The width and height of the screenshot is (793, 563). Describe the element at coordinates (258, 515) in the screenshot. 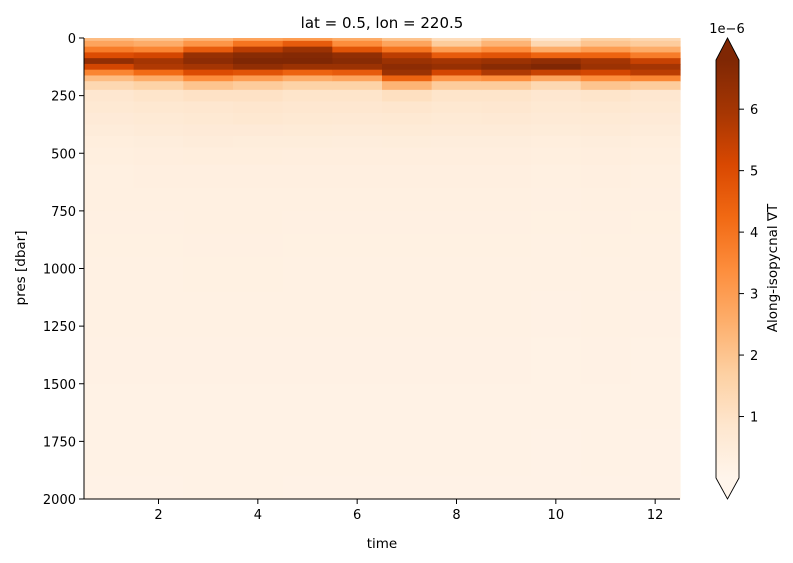

I see `x-tick-label: 4` at that location.